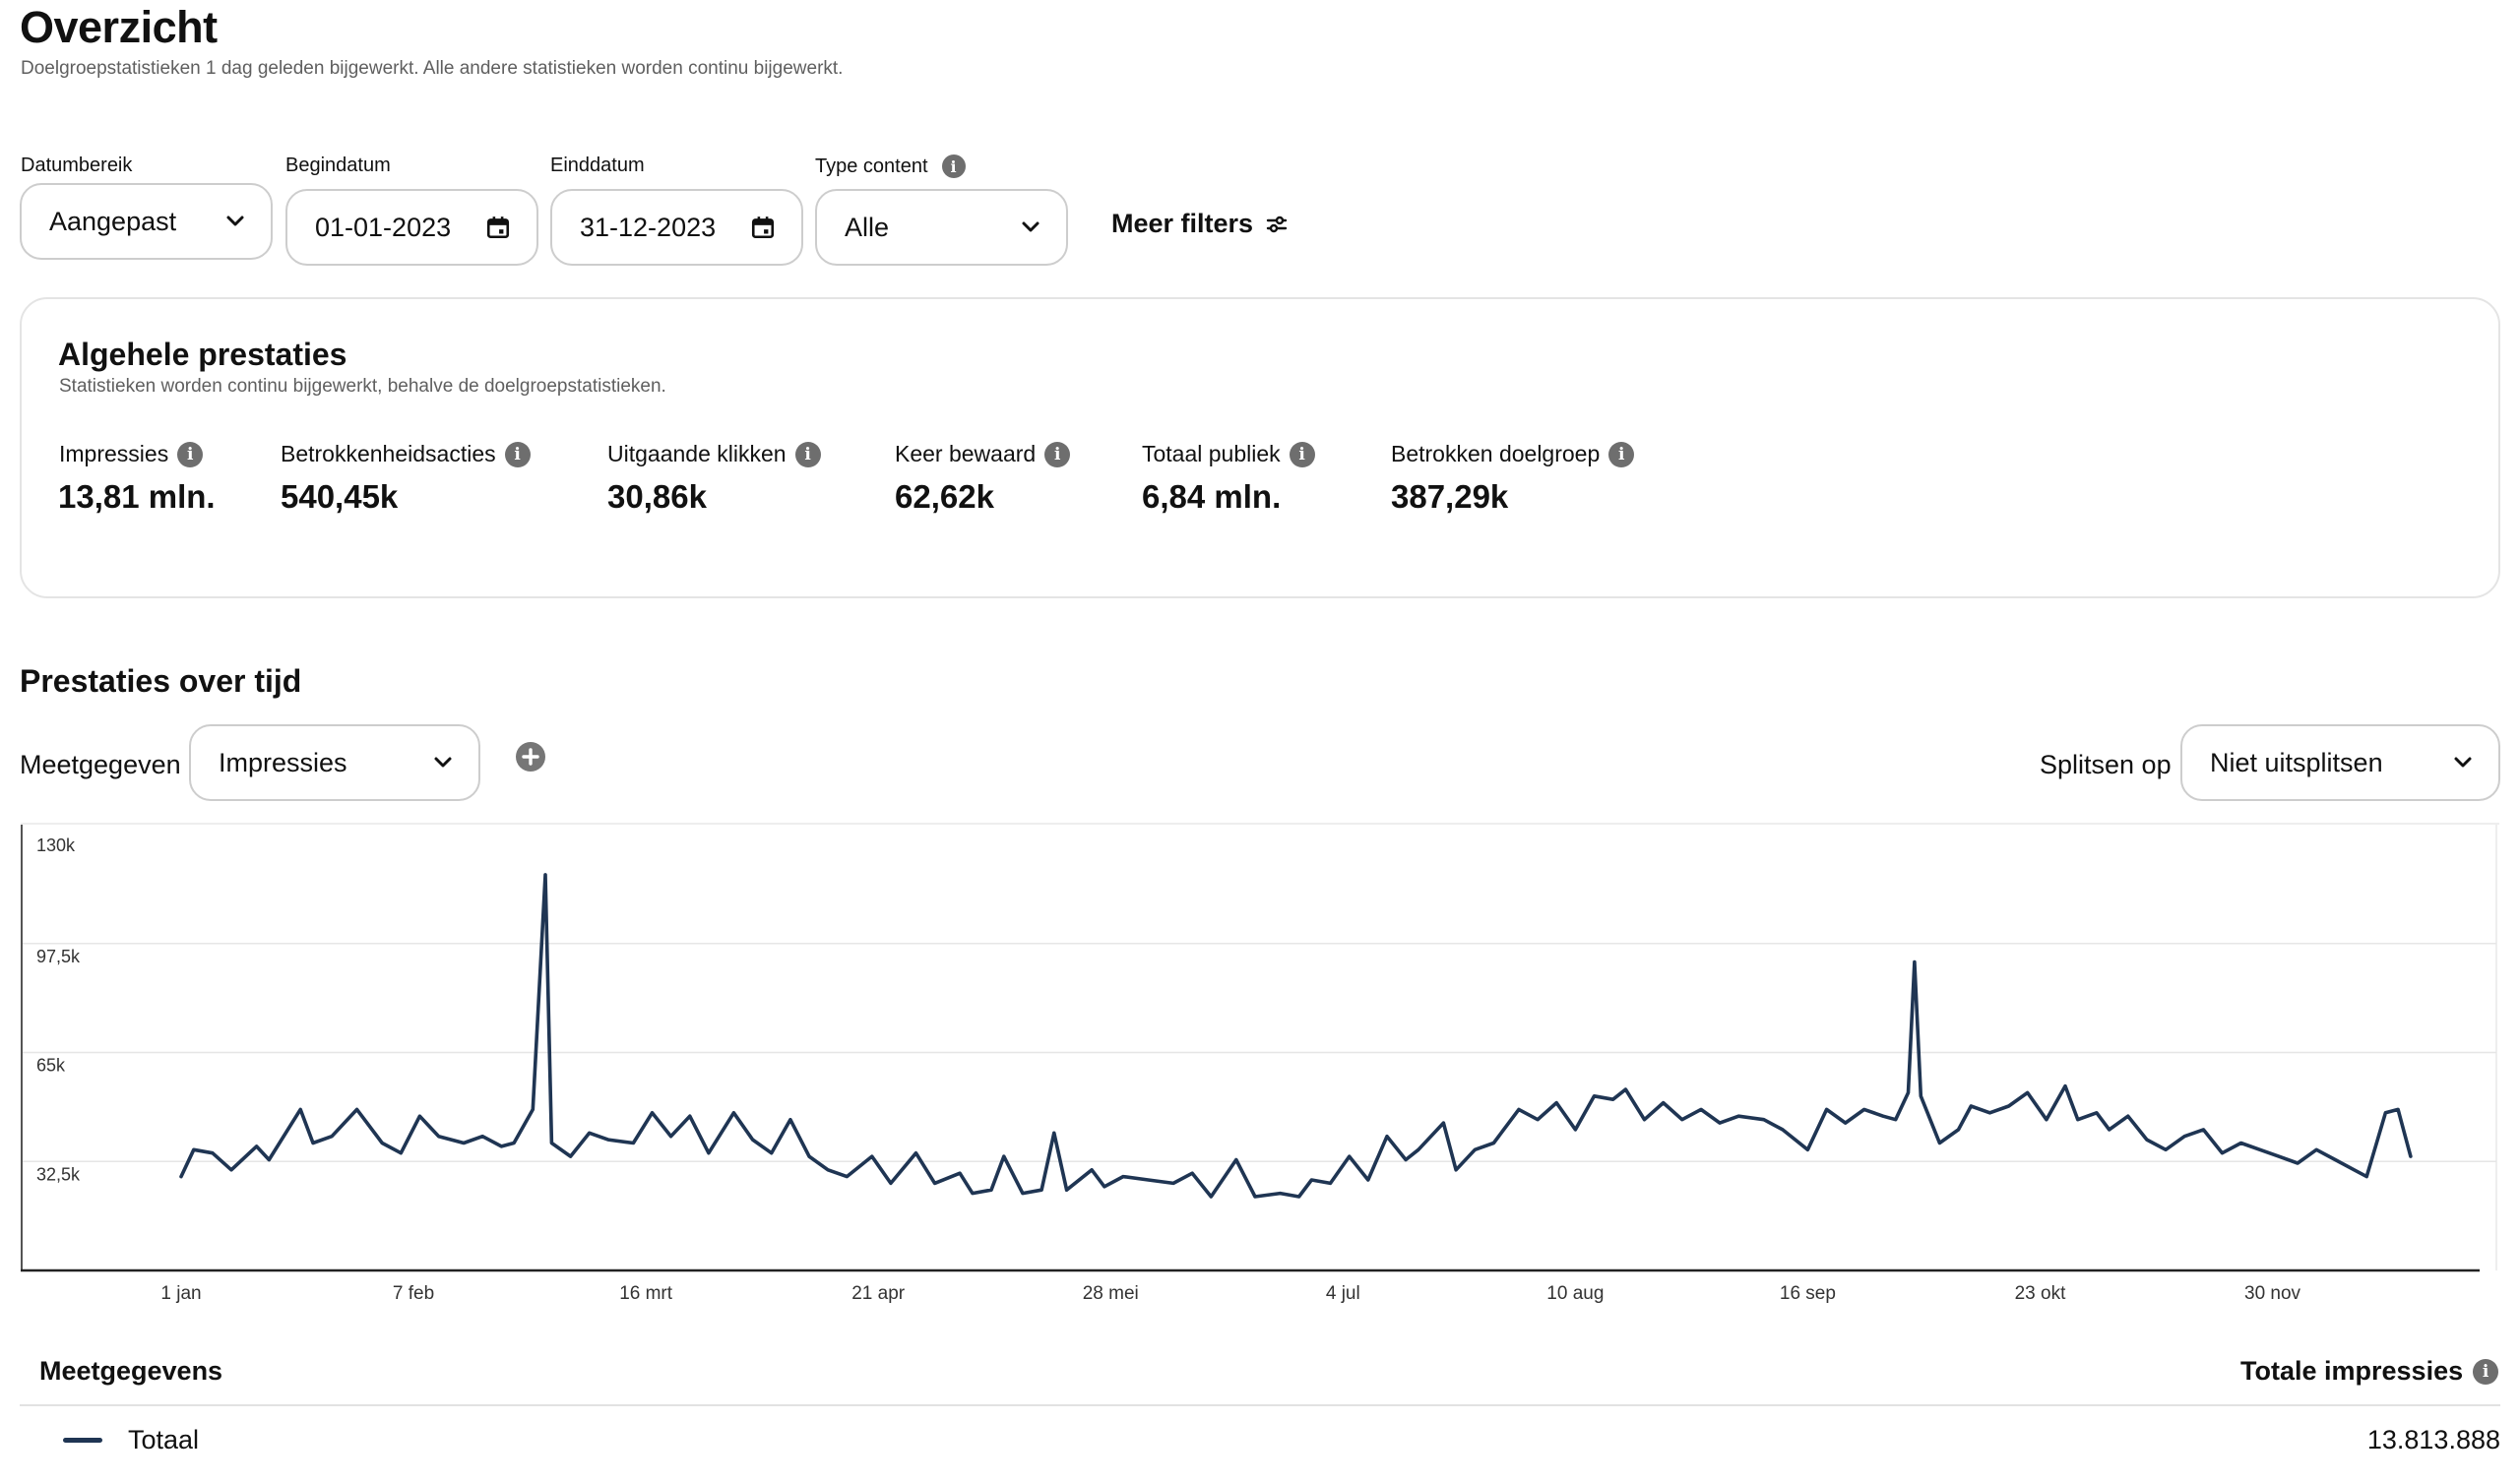 The width and height of the screenshot is (2520, 1484). Describe the element at coordinates (58, 957) in the screenshot. I see `y-tick-label: 97,5k` at that location.